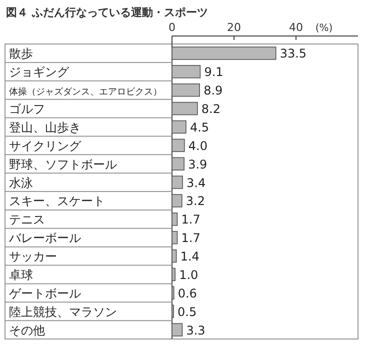 The width and height of the screenshot is (366, 359). I want to click on data-label: 1.4, so click(190, 257).